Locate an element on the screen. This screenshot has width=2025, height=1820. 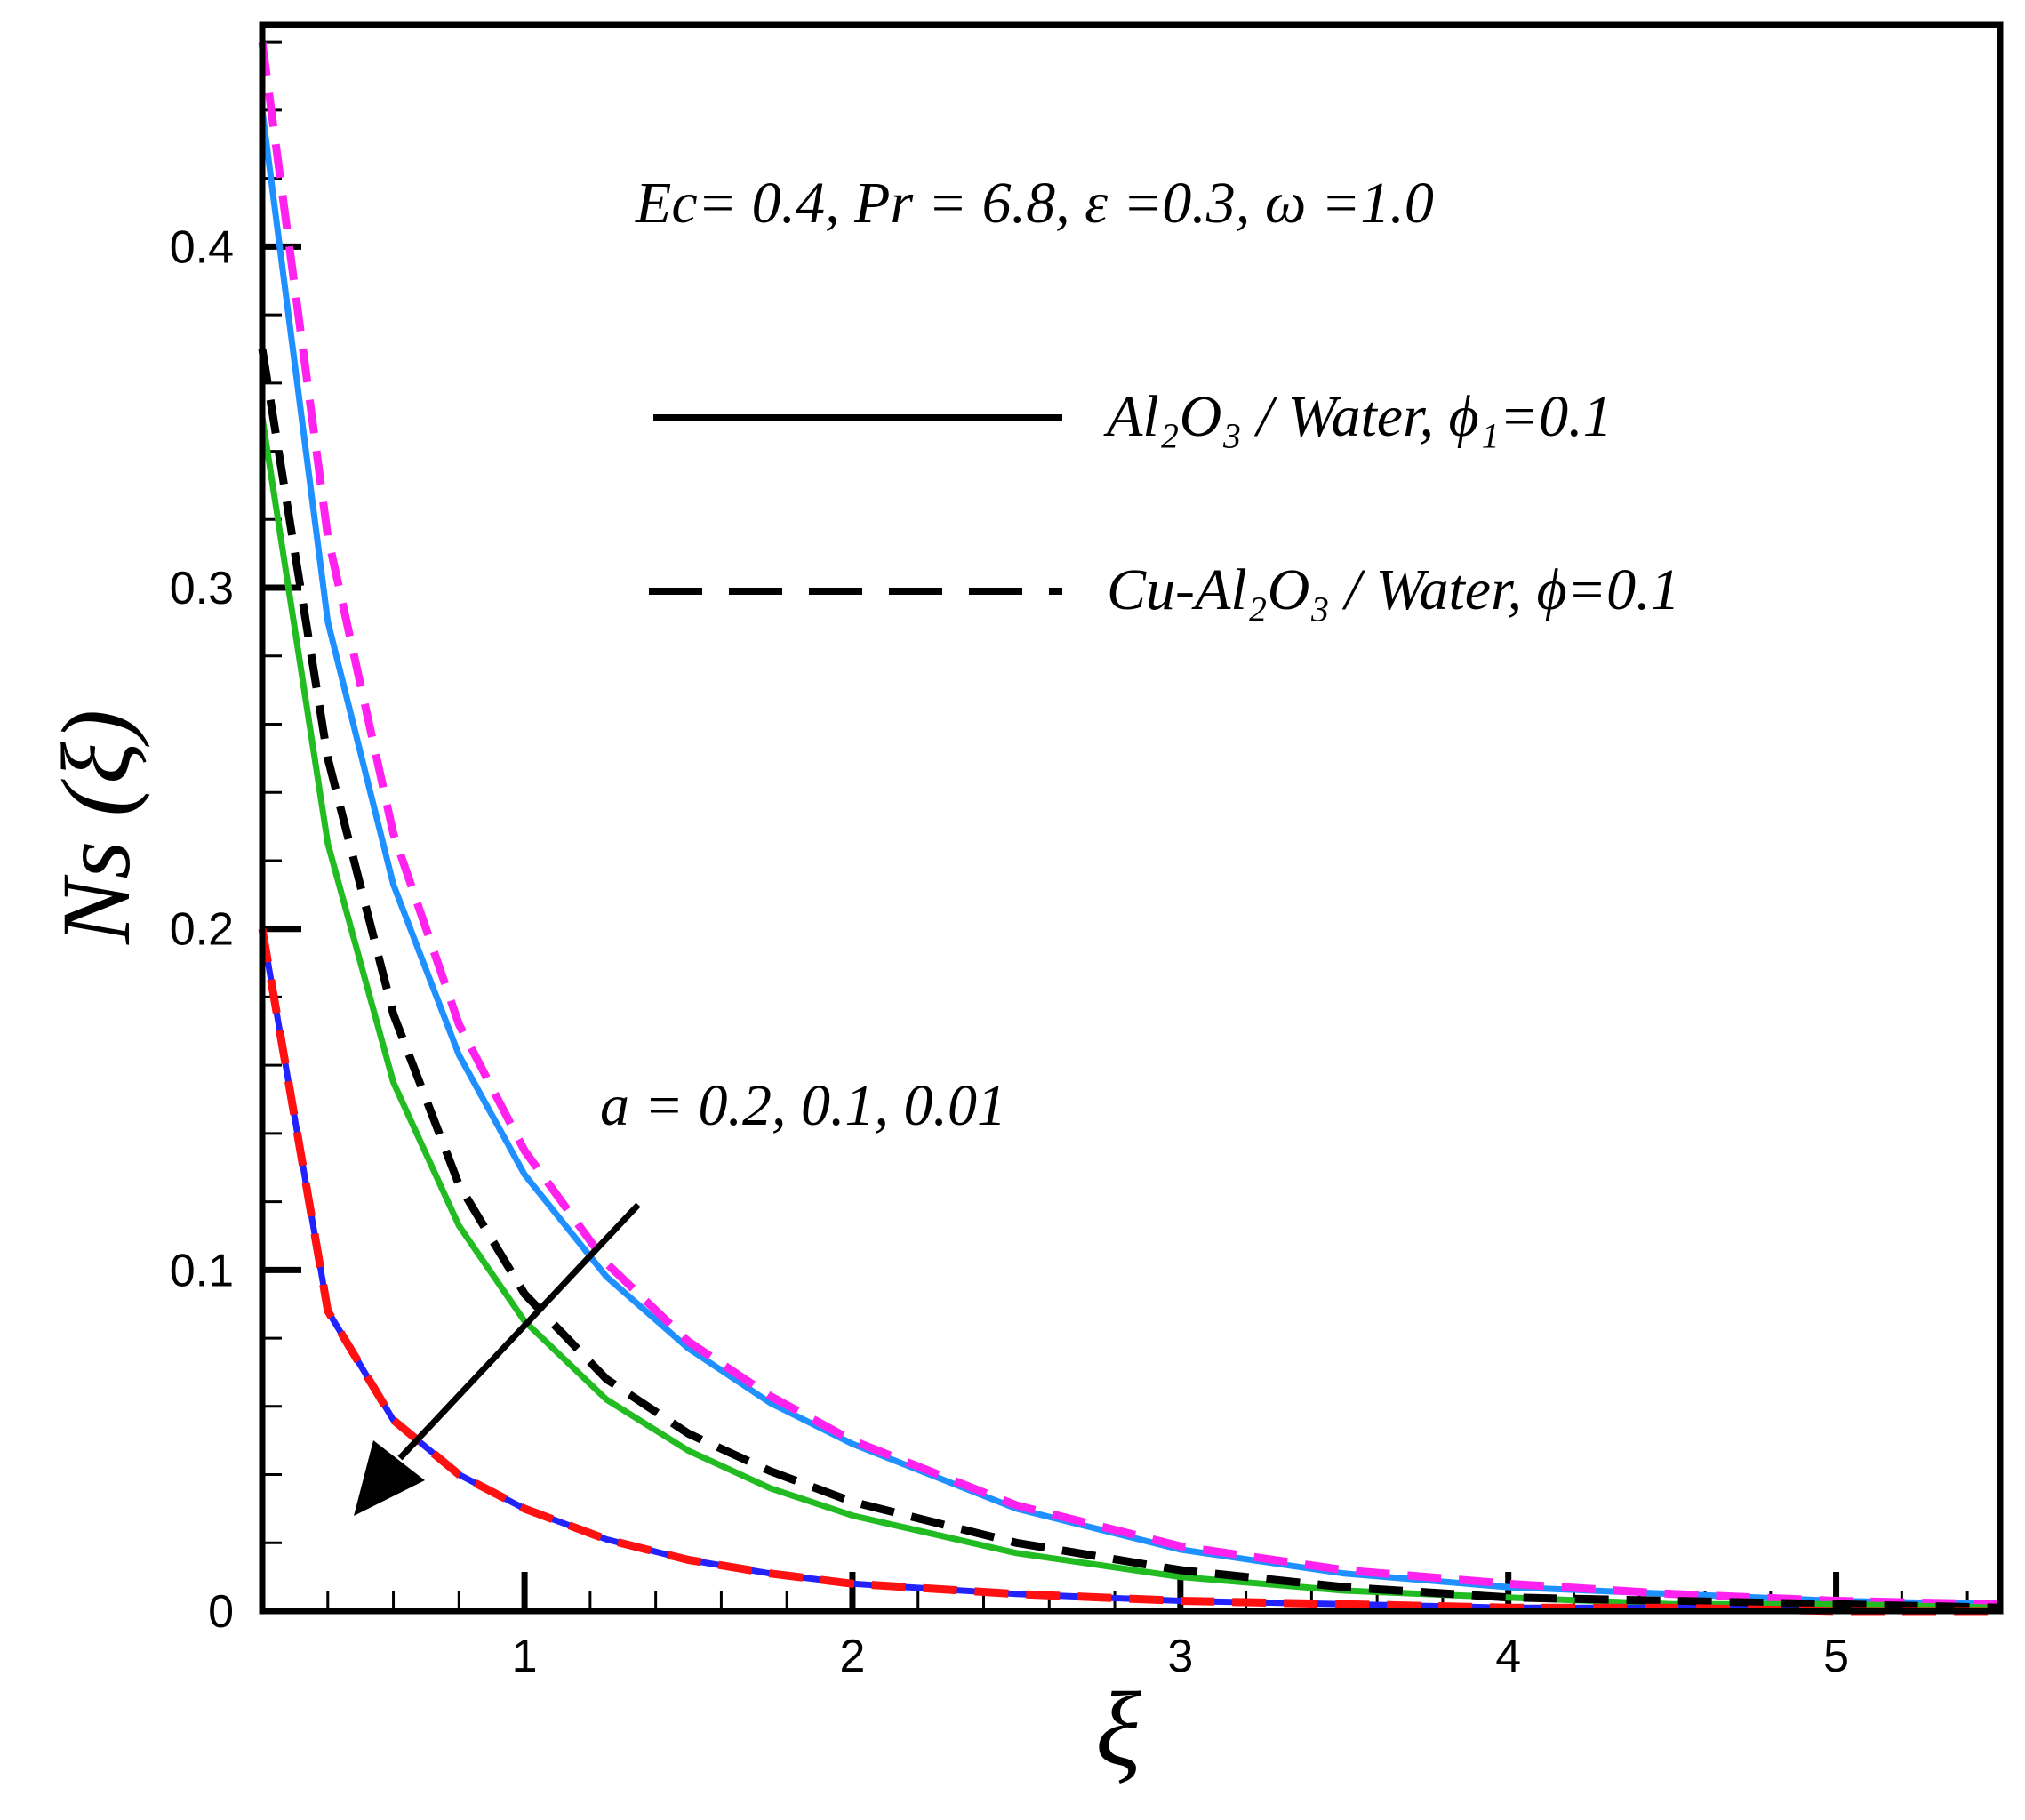
y-axis-title: Ns (ξ) is located at coordinates (96, 827).